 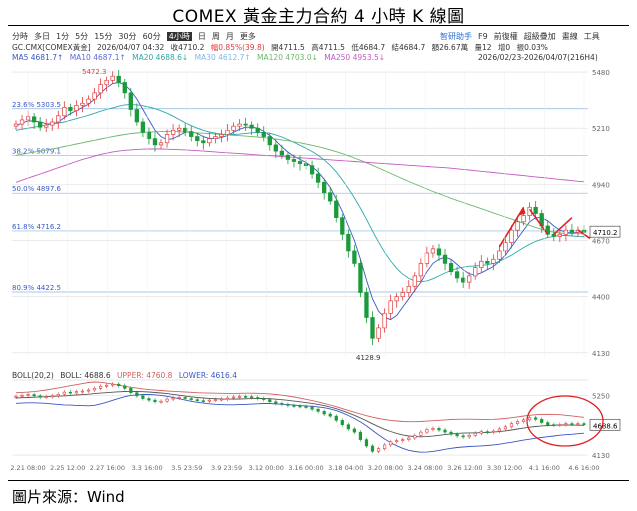 What do you see at coordinates (201, 36) in the screenshot?
I see `period-tab-8: 日` at bounding box center [201, 36].